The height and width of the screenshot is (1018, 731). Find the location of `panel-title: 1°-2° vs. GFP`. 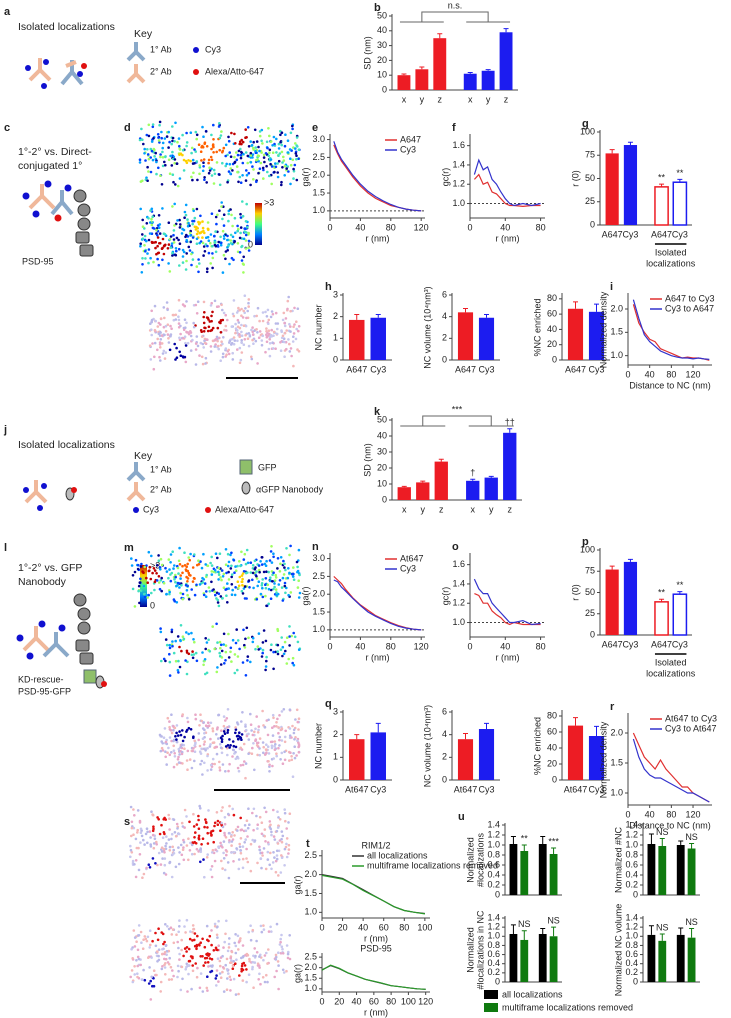

panel-title: 1°-2° vs. GFP is located at coordinates (50, 568).